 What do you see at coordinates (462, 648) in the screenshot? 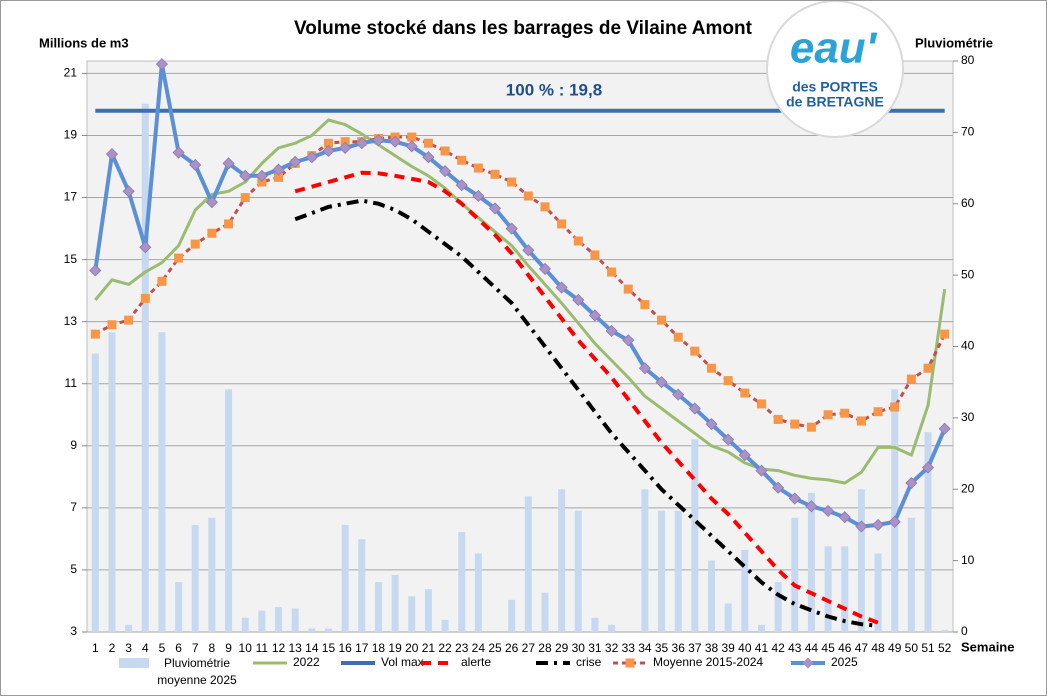
I see `x-tick-label: 23` at bounding box center [462, 648].